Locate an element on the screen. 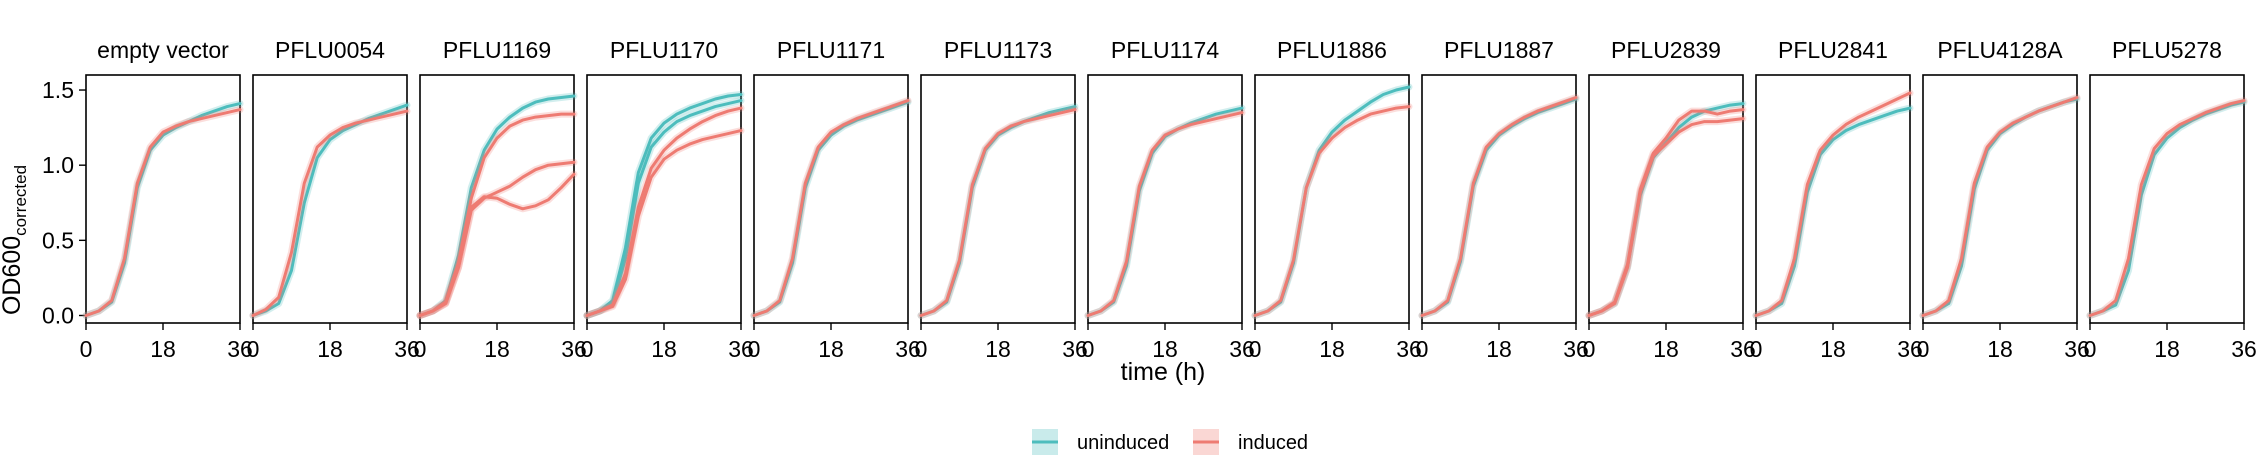 This screenshot has width=2260, height=471. panel-title: empty vector is located at coordinates (163, 50).